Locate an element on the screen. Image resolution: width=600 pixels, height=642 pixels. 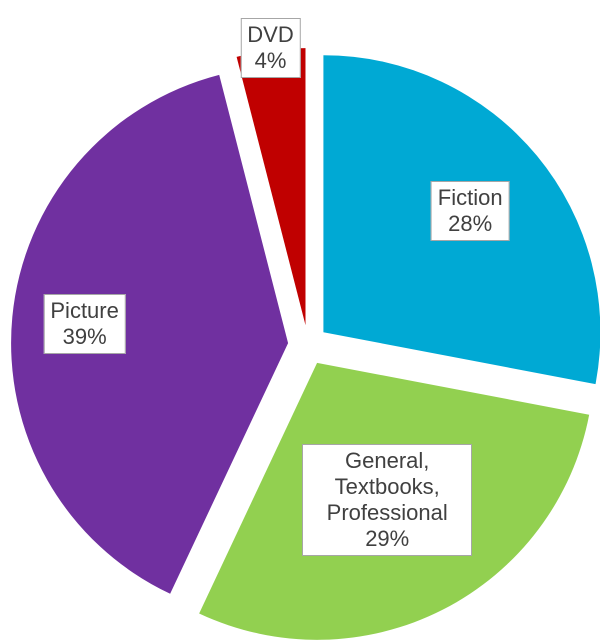
category-label: DVD is located at coordinates (270, 35).